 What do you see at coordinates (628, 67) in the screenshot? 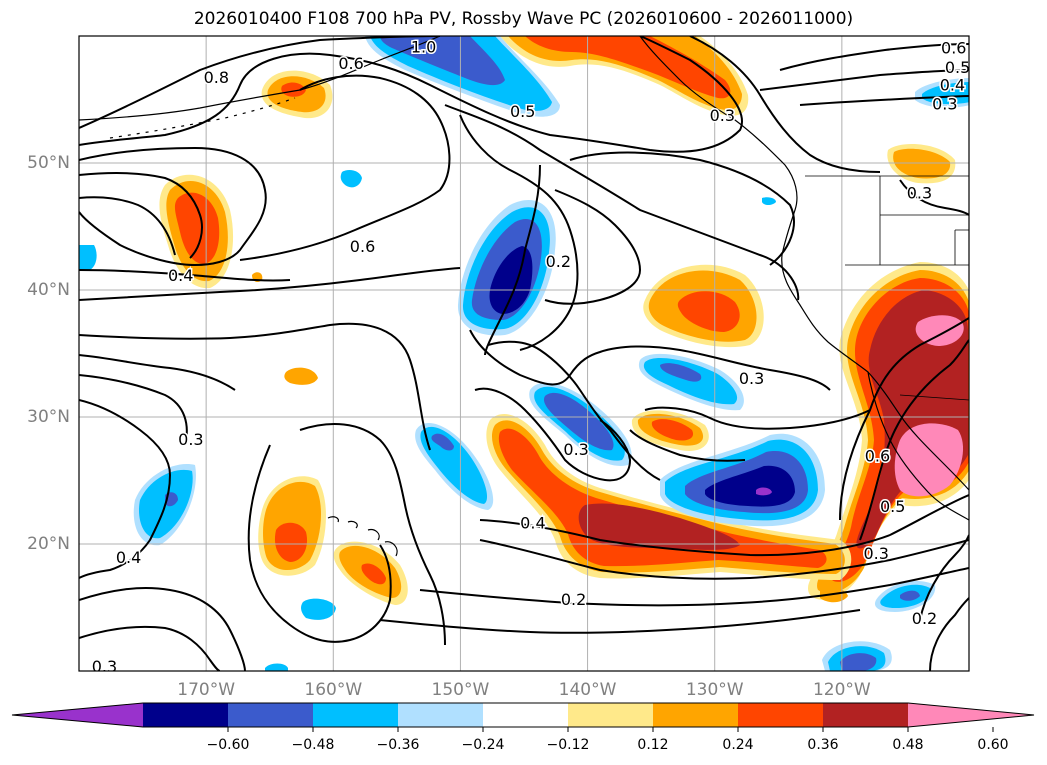
I see `warm-anomaly-gulf-of-alaska` at bounding box center [628, 67].